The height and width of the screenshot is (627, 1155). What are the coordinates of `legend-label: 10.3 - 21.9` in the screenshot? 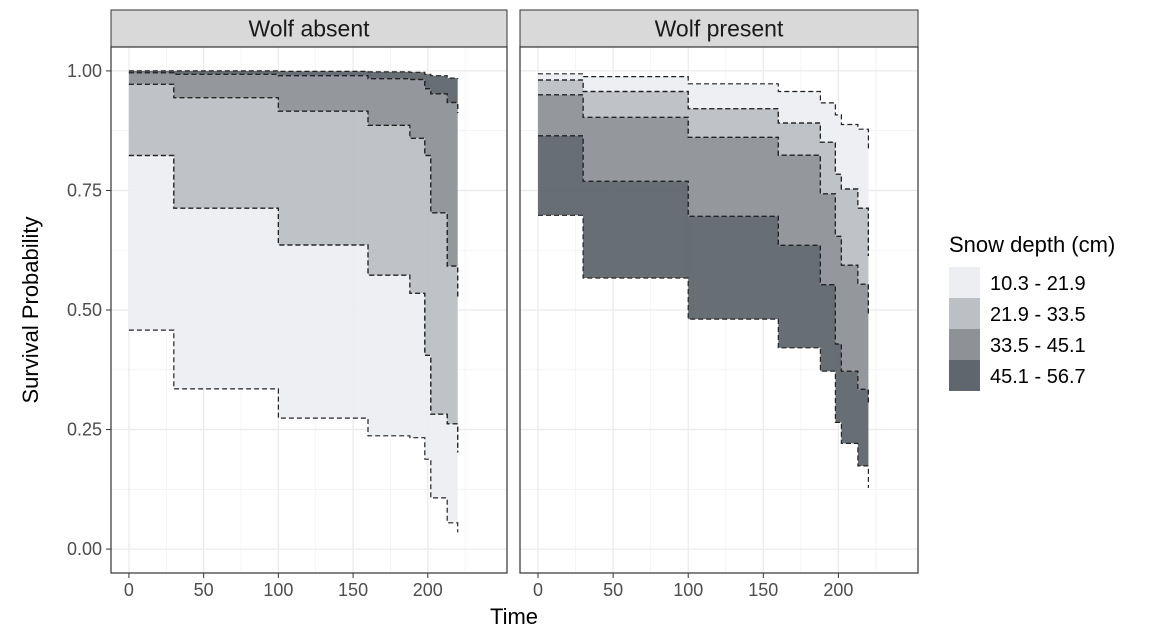 It's located at (1038, 284).